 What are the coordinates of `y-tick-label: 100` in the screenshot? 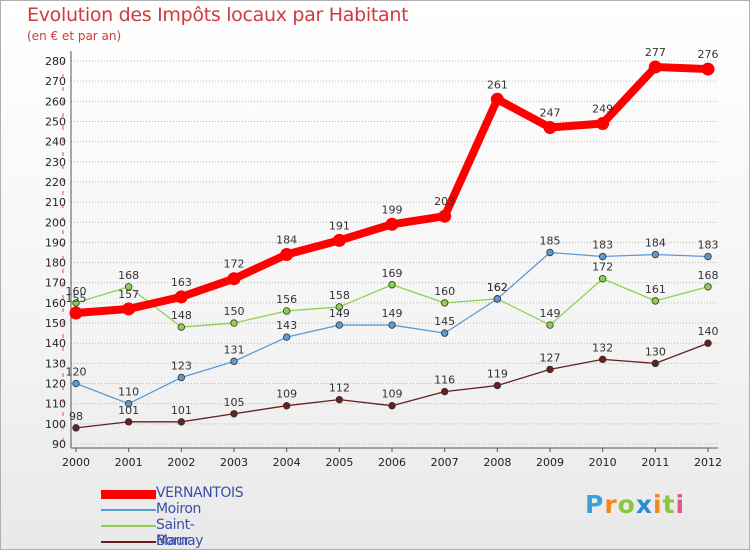 It's located at (55, 424).